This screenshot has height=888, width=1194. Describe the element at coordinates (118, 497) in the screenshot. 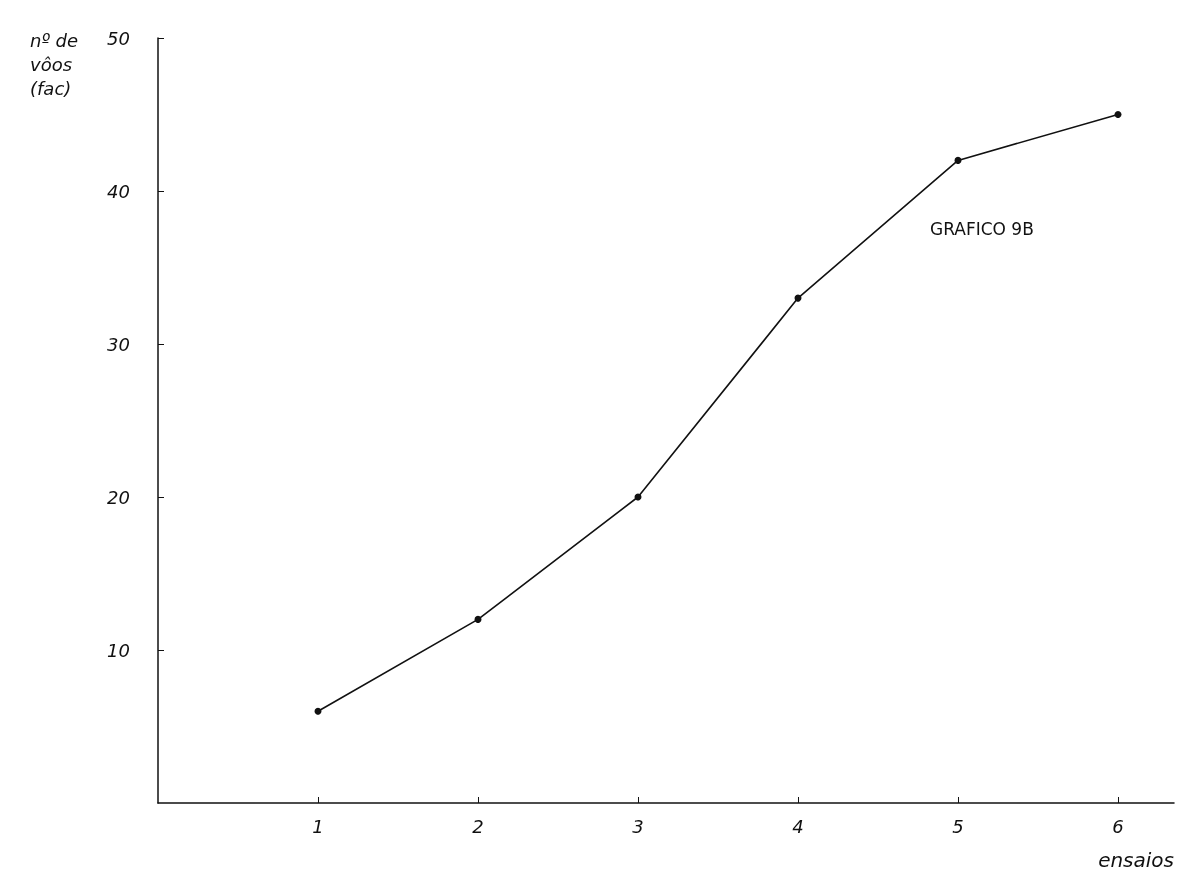

I see `y-tick-label: 20` at that location.